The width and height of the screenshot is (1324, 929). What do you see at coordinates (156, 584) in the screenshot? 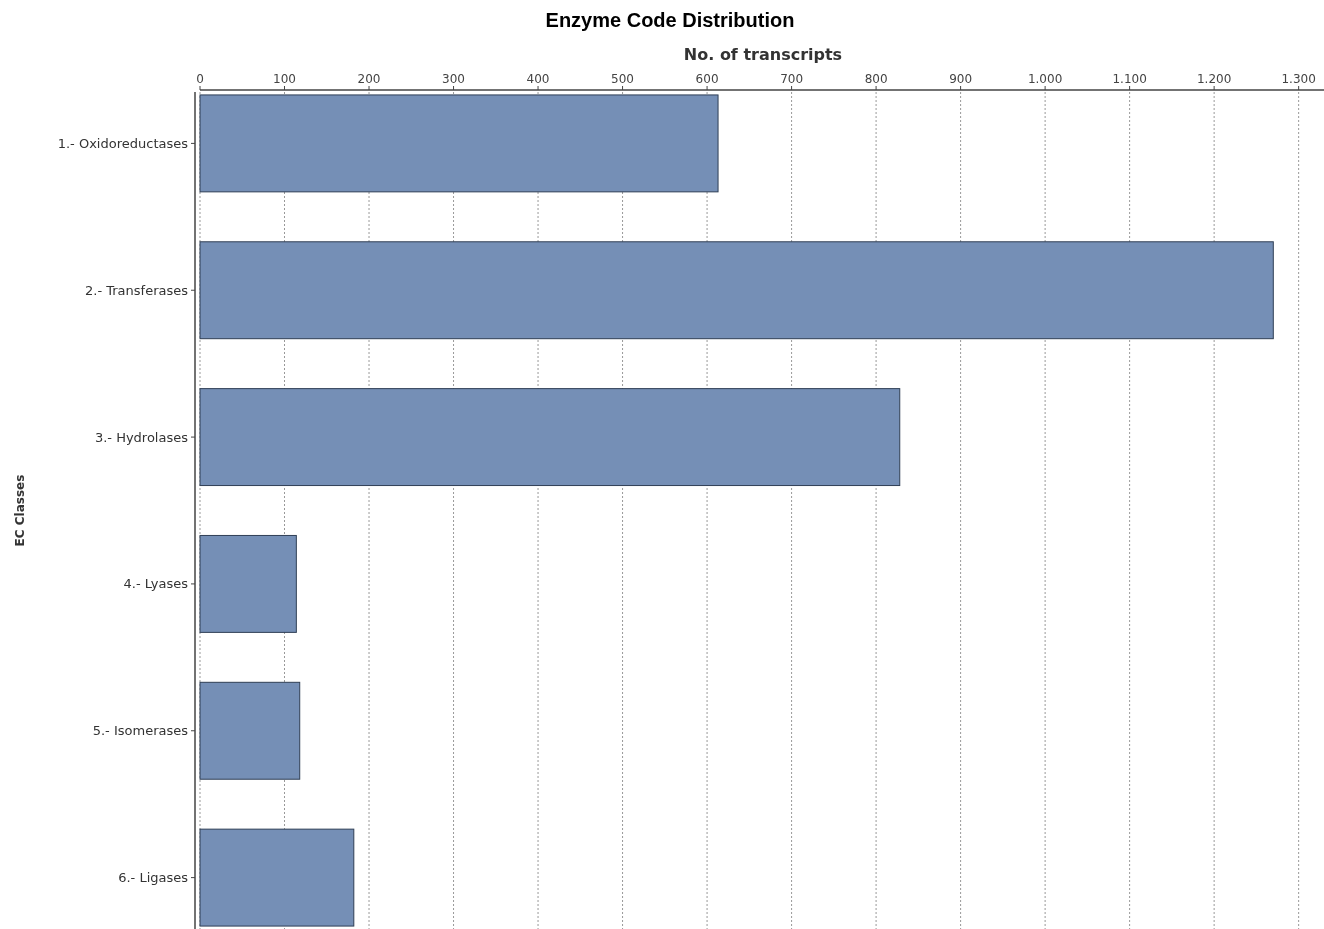
I see `y-tick-label: 4.- Lyases` at bounding box center [156, 584].